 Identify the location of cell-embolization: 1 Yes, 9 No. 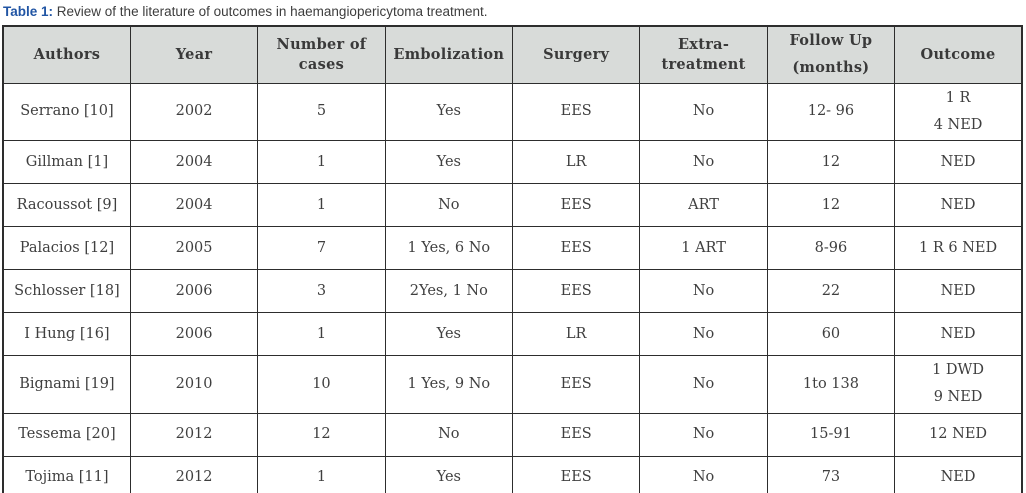
(449, 384).